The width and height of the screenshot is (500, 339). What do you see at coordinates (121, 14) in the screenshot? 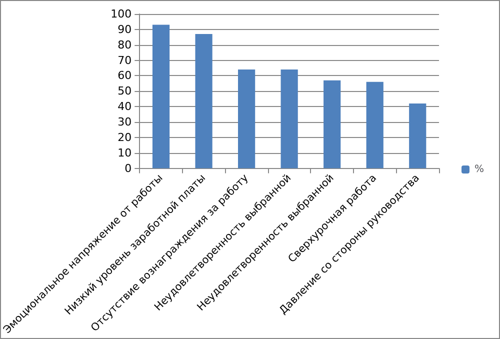
I see `y-tick-label: 100` at bounding box center [121, 14].